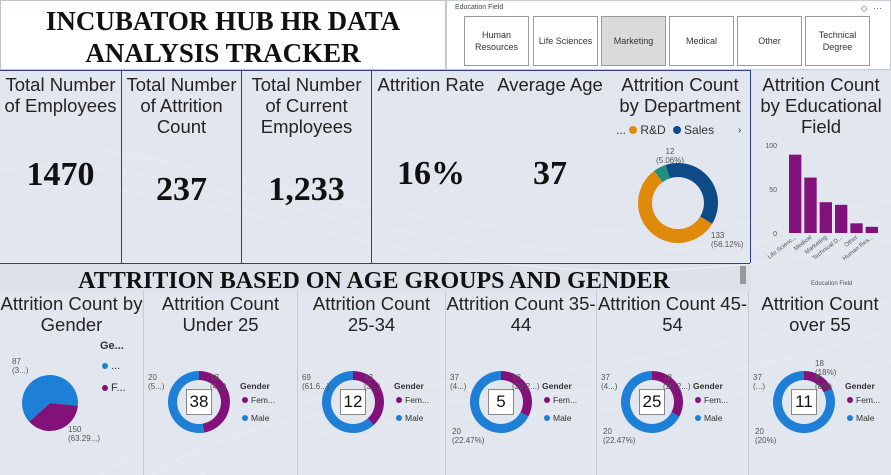 This screenshot has width=891, height=475. Describe the element at coordinates (84, 438) in the screenshot. I see `gender-label-male-pct: (63.29...)` at that location.